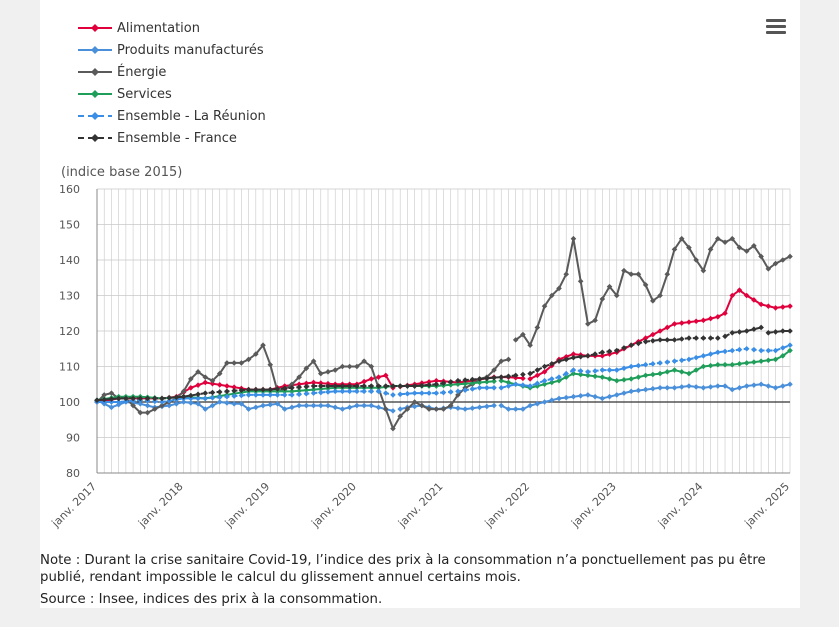 The height and width of the screenshot is (627, 839). I want to click on legend-item: Produits manufacturés, so click(171, 50).